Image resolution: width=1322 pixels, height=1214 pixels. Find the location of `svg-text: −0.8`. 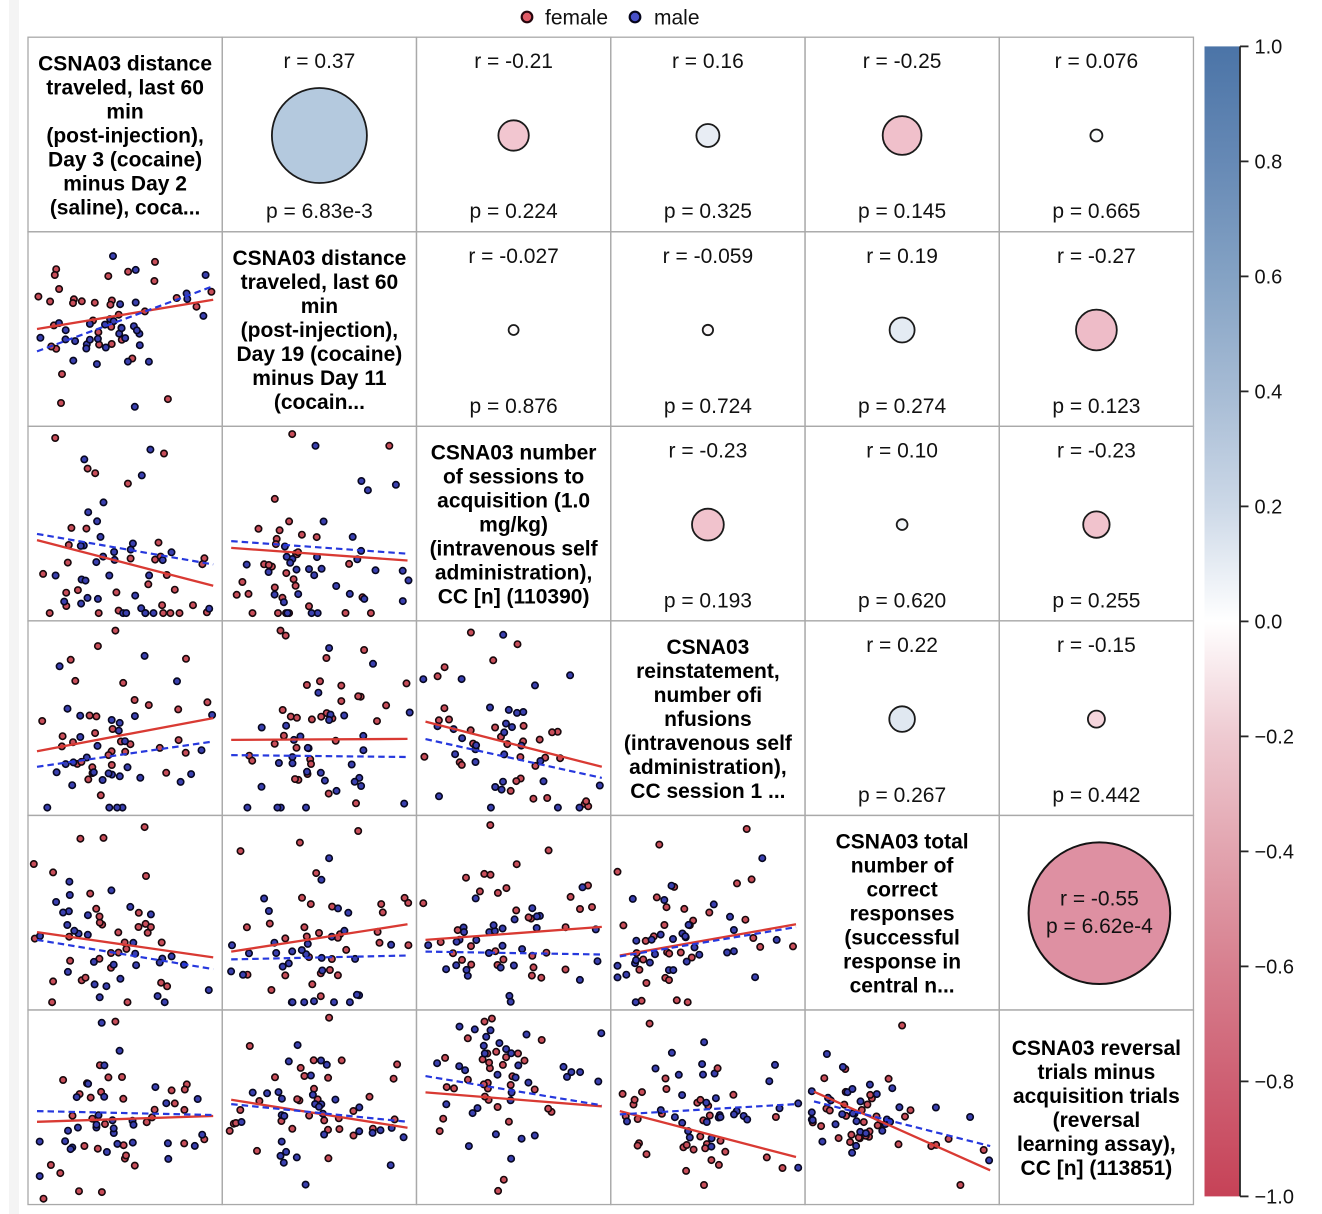

svg-text: −0.8 is located at coordinates (1274, 1083).